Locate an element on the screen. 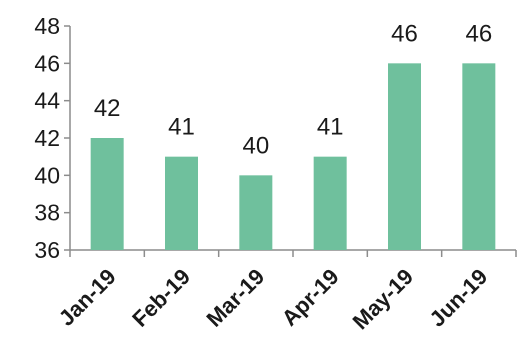 This screenshot has height=356, width=529. y-axis: 36 38 40 42 44 46 48 is located at coordinates (52, 138).